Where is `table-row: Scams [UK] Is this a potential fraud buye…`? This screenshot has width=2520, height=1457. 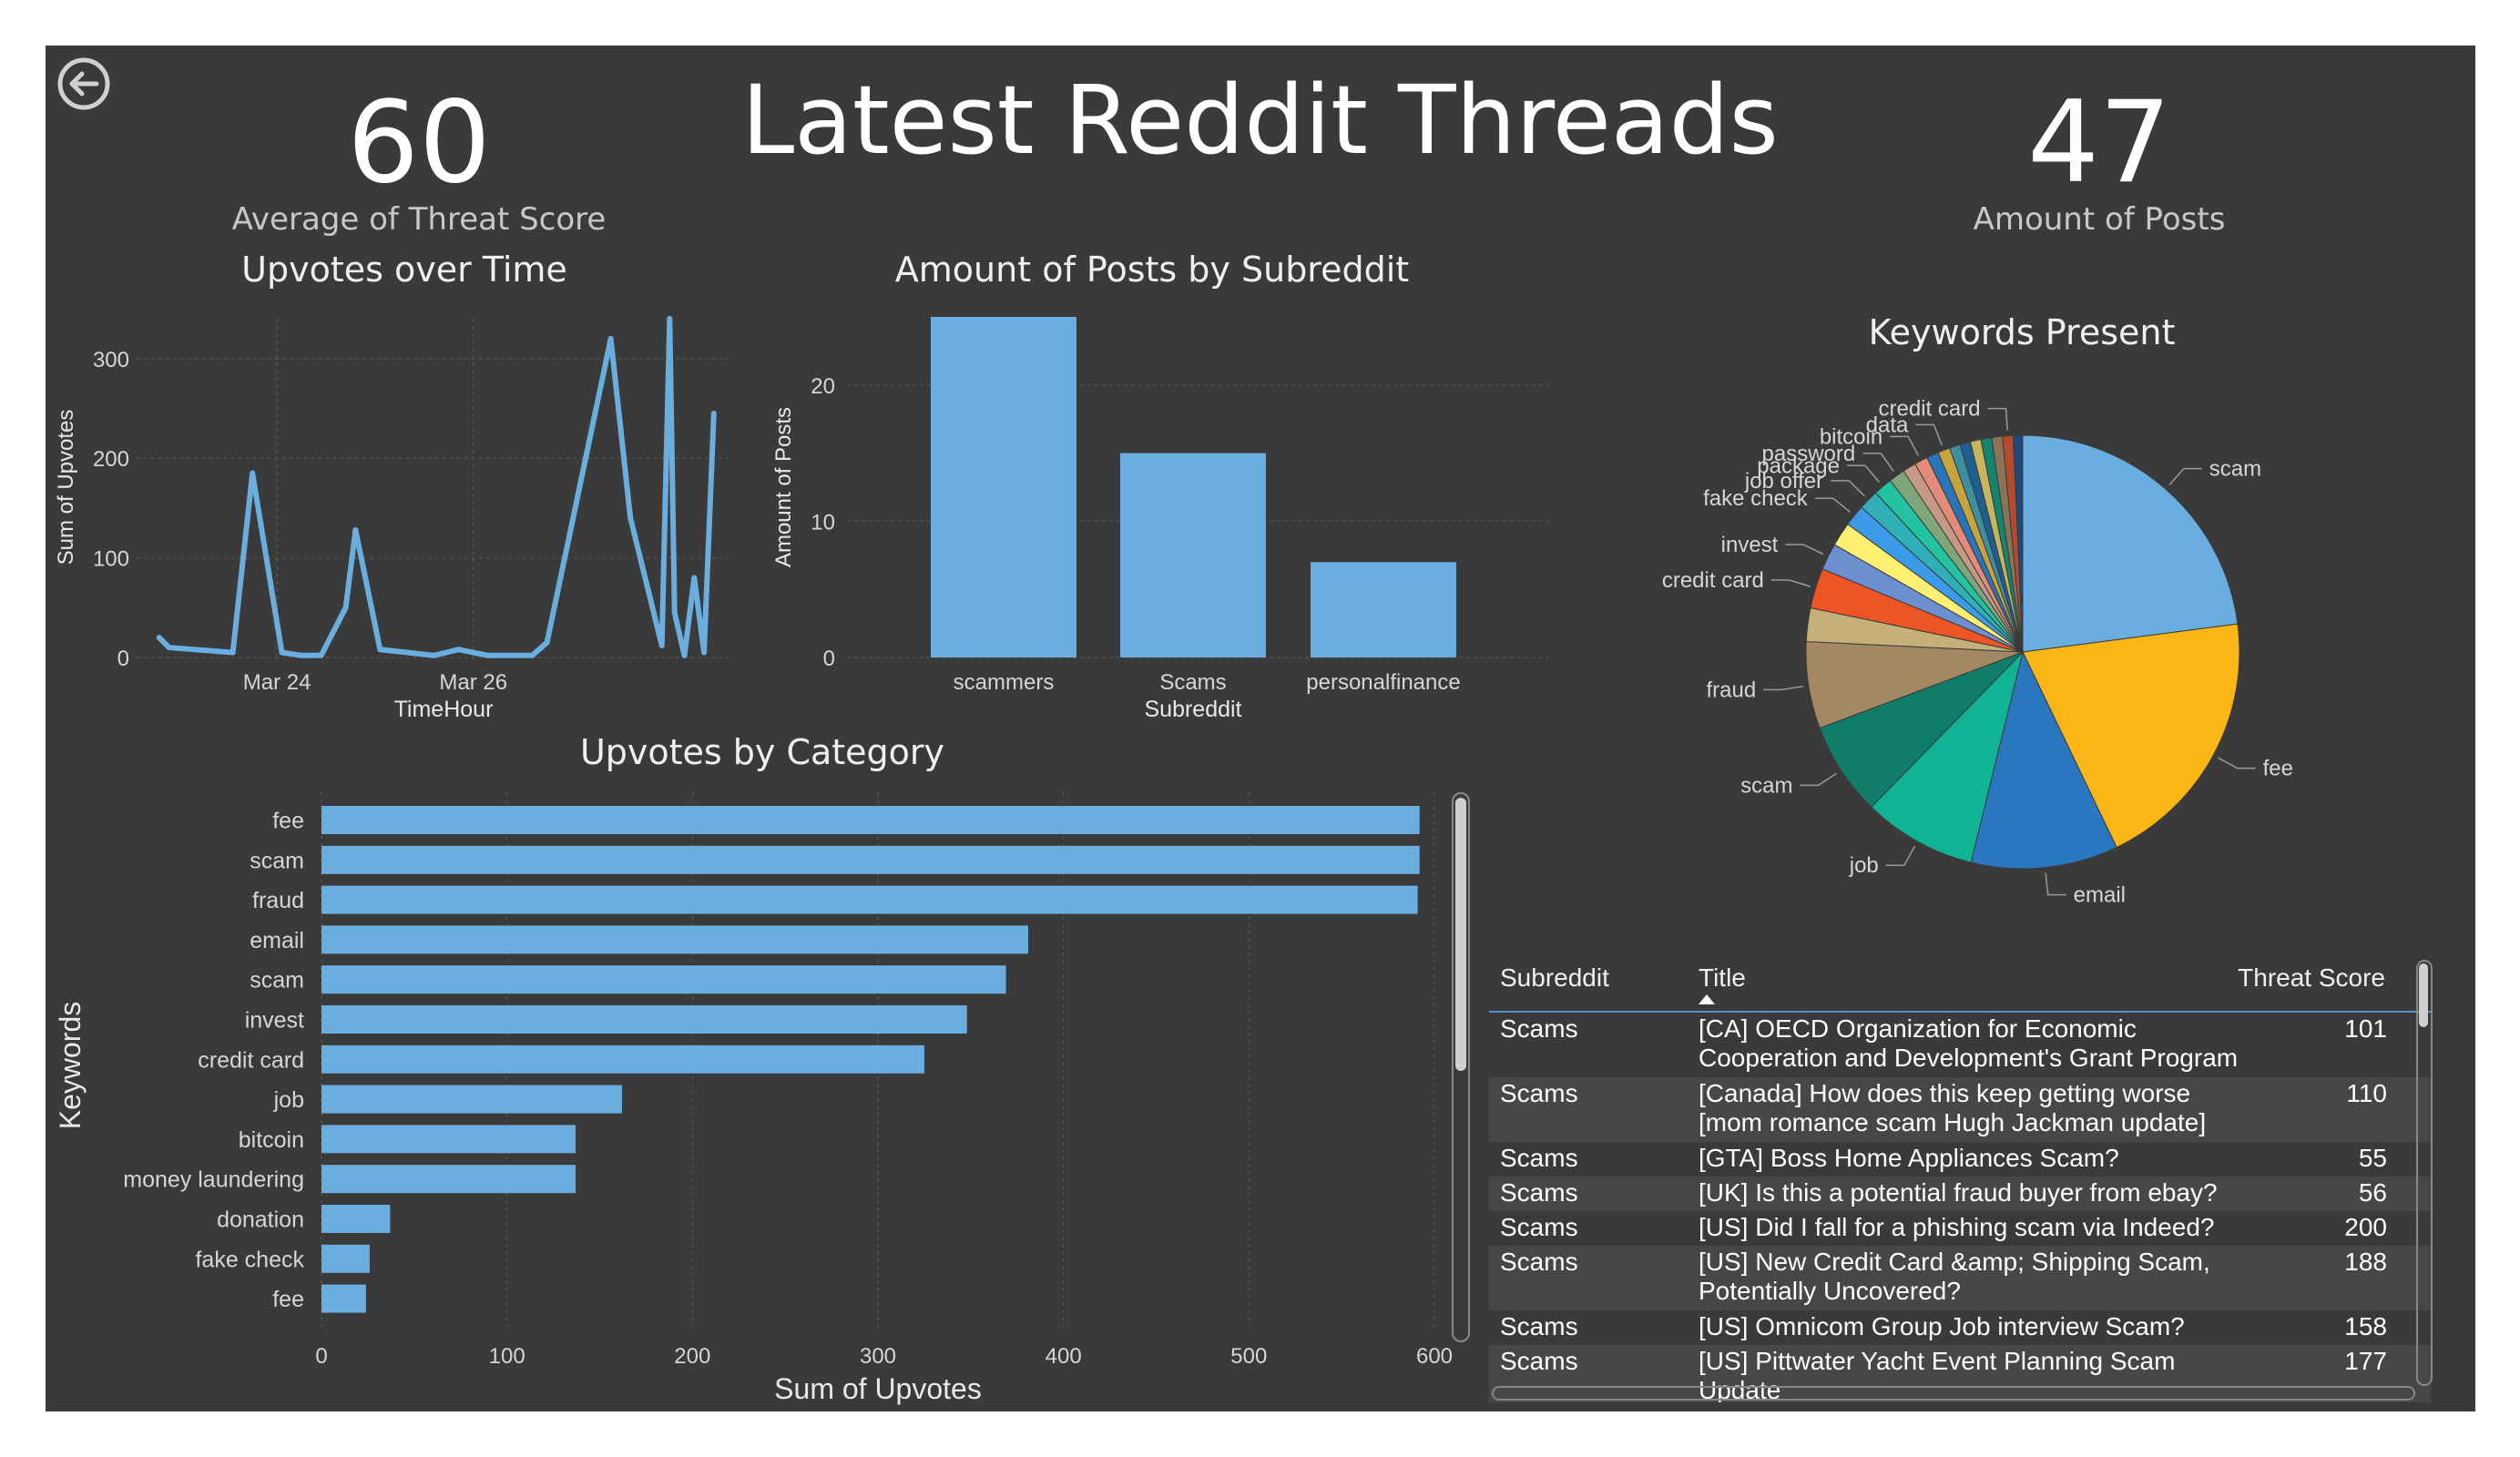 table-row: Scams [UK] Is this a potential fraud buye… is located at coordinates (1960, 1194).